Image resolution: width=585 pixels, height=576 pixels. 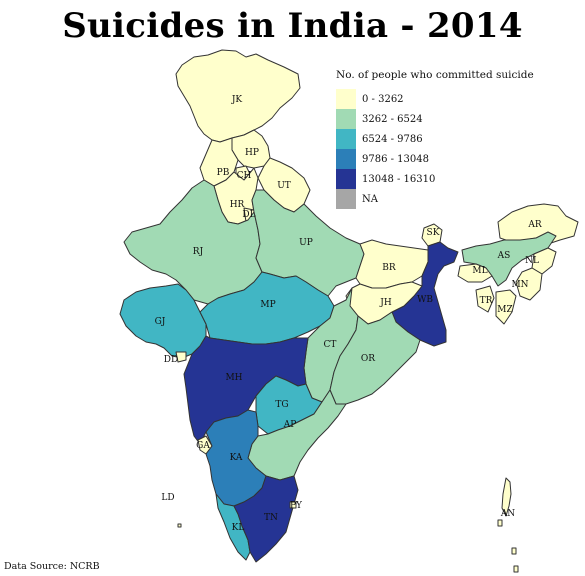 I want to click on state-mz, so click(x=506, y=307).